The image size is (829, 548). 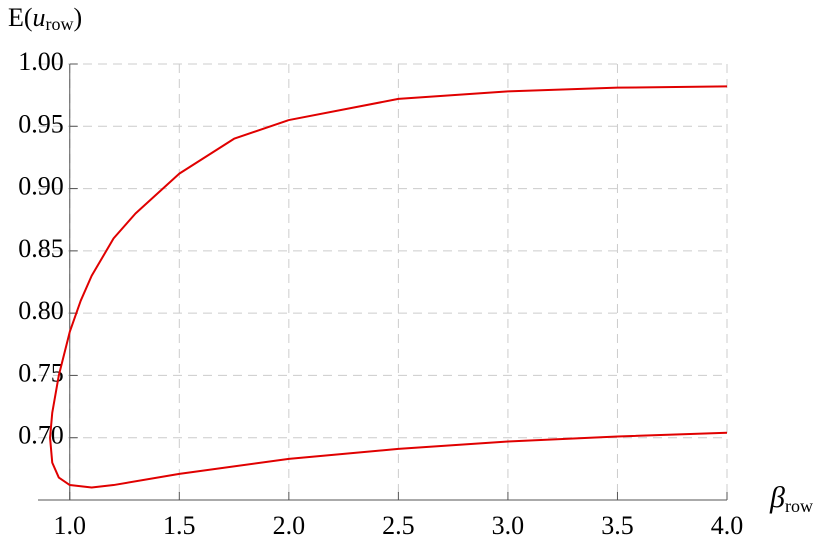 What do you see at coordinates (727, 525) in the screenshot?
I see `x-tick-label: 4.0` at bounding box center [727, 525].